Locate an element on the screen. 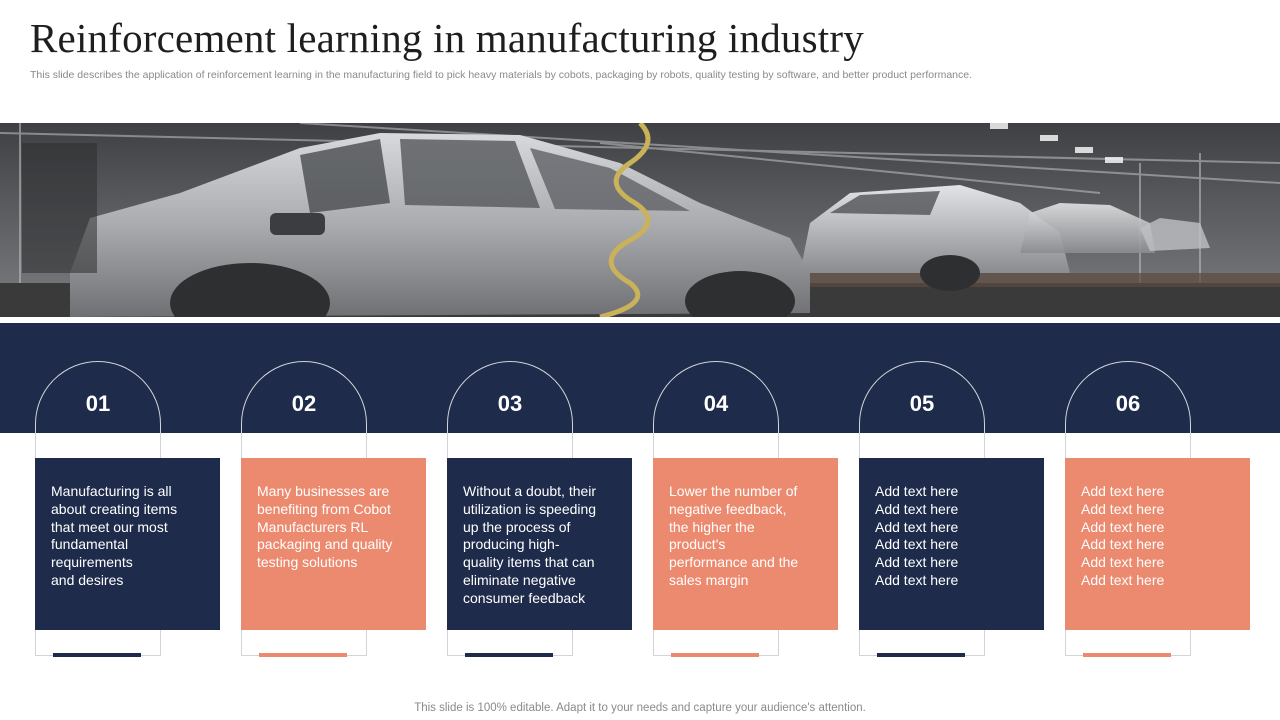  card-text-line: product's is located at coordinates (697, 544).